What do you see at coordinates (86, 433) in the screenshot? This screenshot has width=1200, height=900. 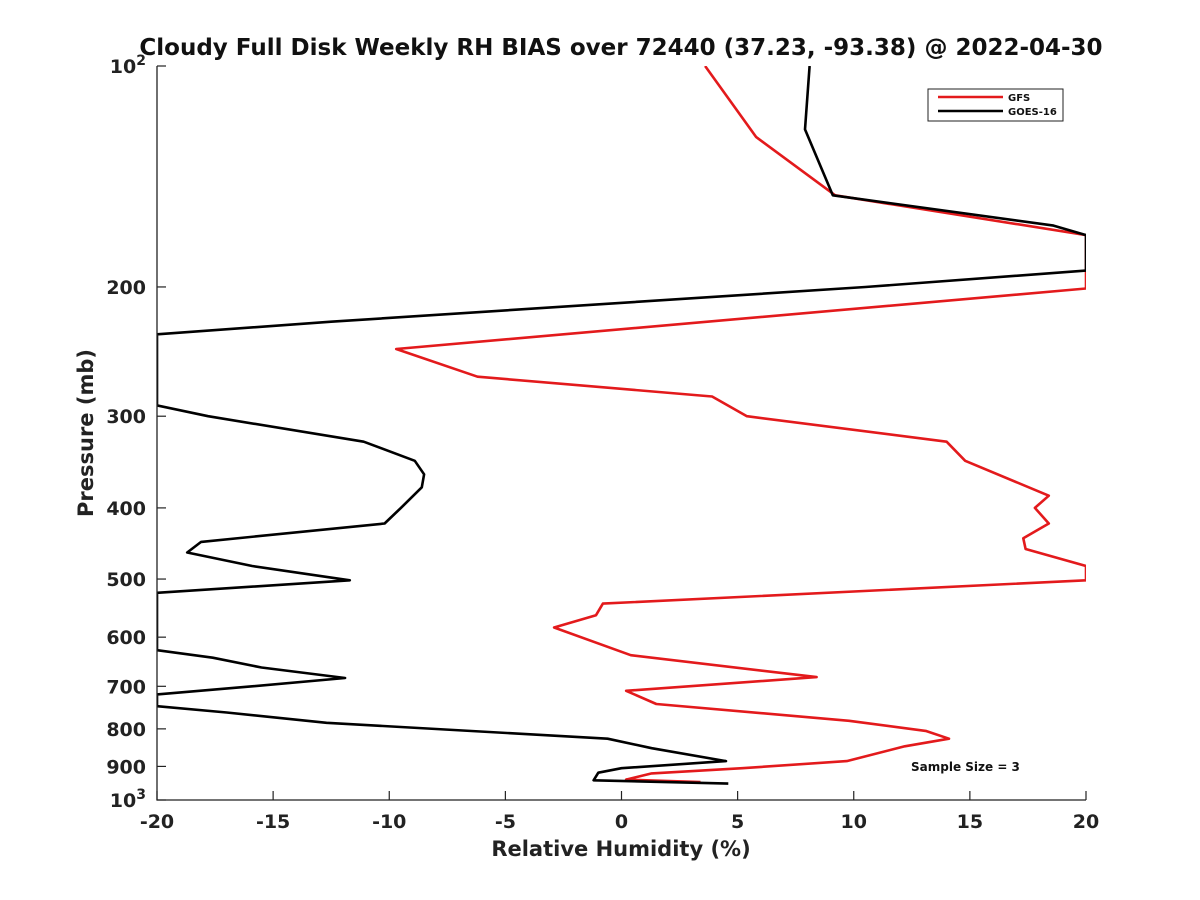 I see `y-axis-label: Pressure (mb)` at bounding box center [86, 433].